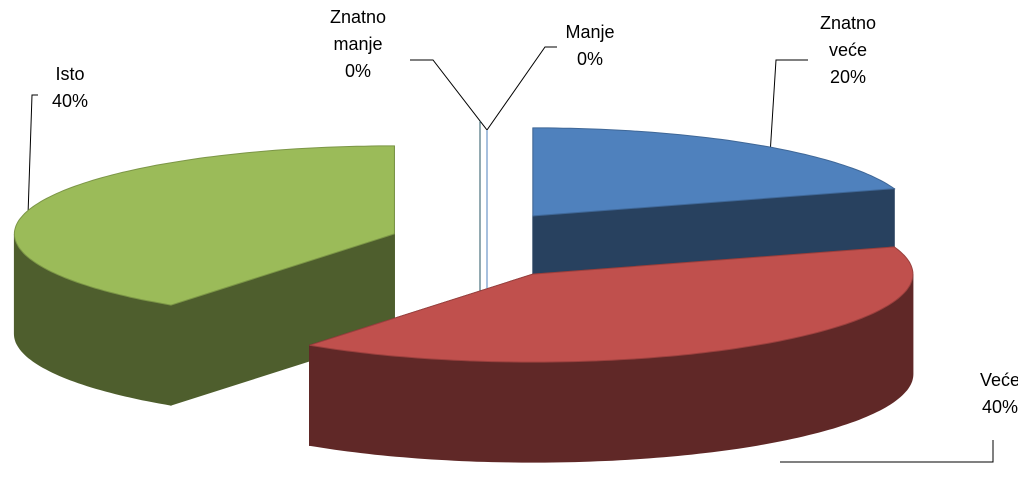  What do you see at coordinates (358, 30) in the screenshot?
I see `category-label: Znatno manje` at bounding box center [358, 30].